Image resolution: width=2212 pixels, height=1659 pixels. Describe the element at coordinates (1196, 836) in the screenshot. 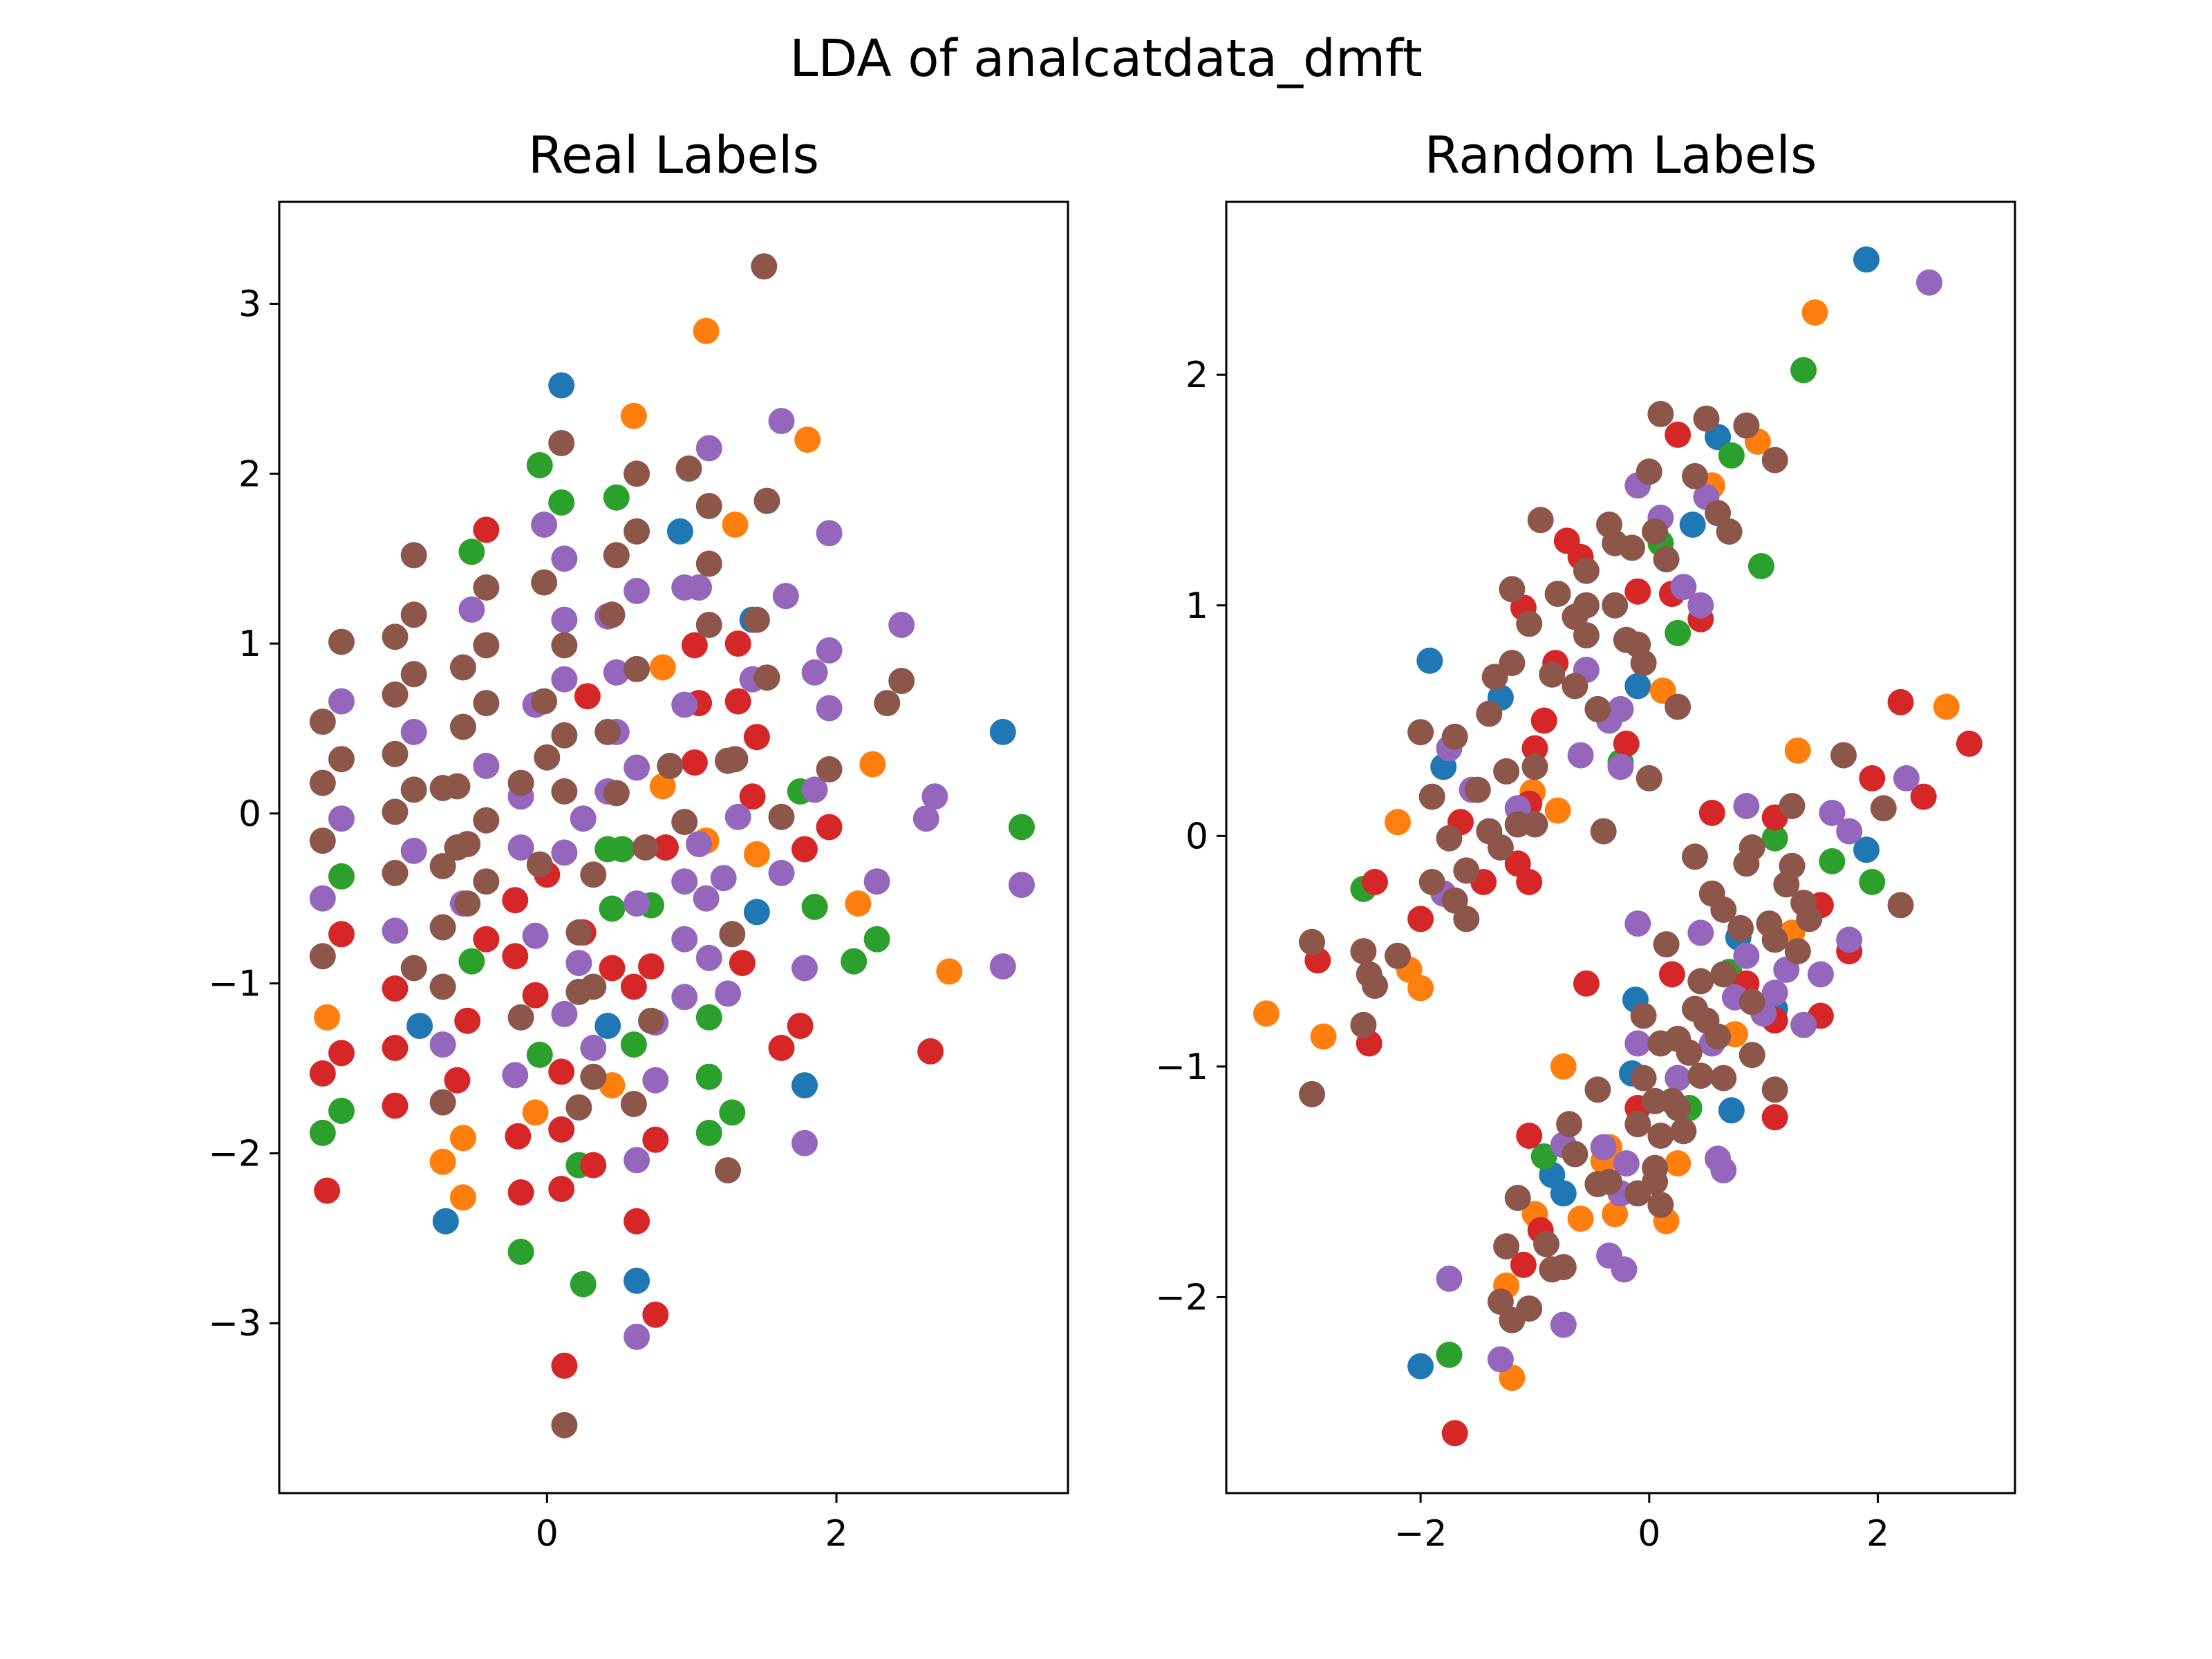

I see `y-tick-label: 0` at that location.